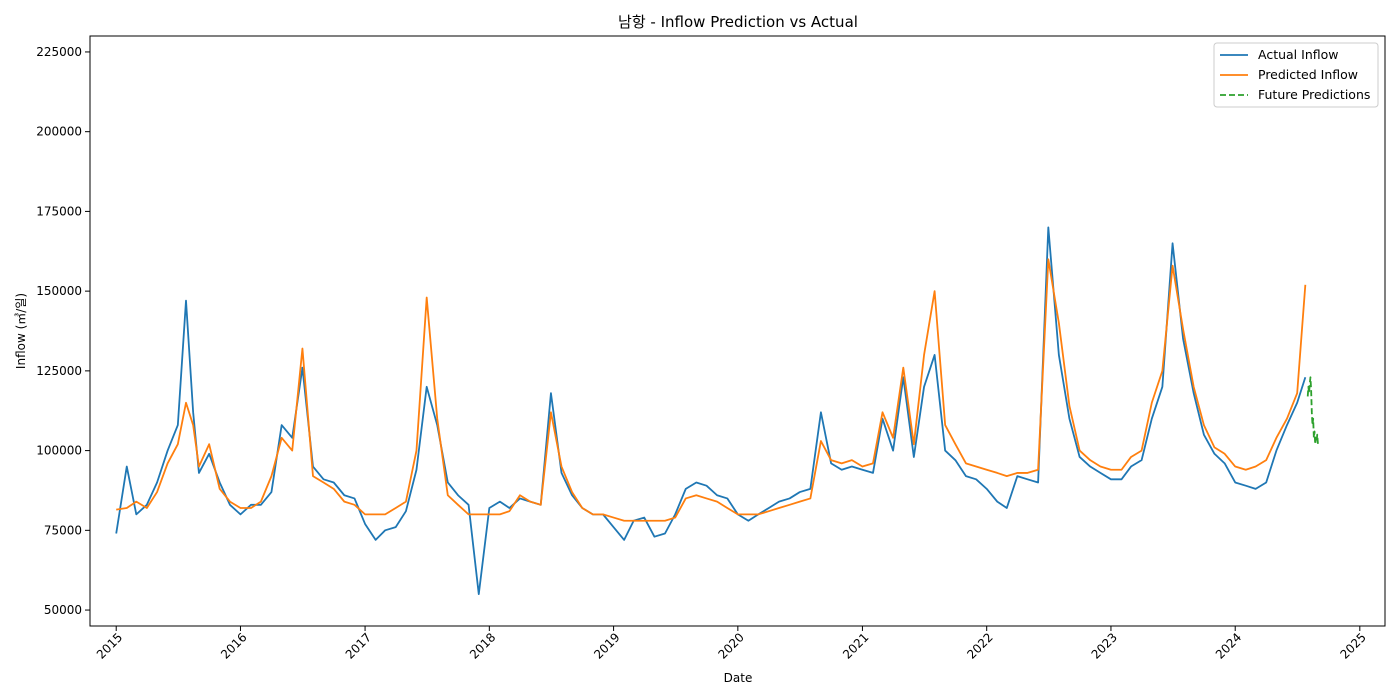  What do you see at coordinates (738, 678) in the screenshot?
I see `x-axis-title: Date` at bounding box center [738, 678].